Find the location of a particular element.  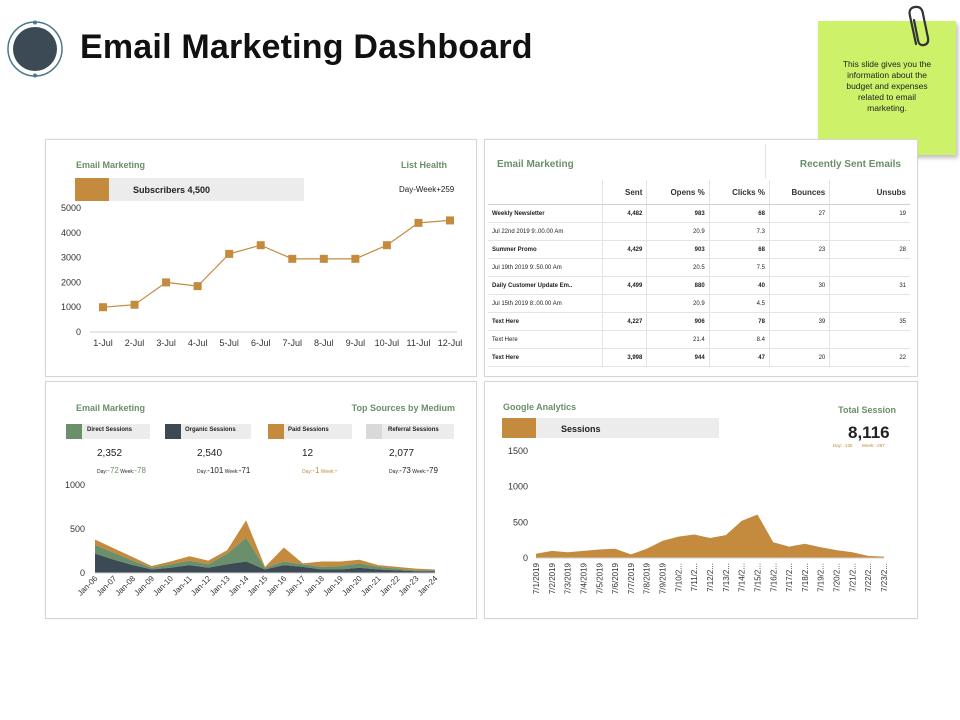

y-tick-label: 2000 is located at coordinates (71, 282).